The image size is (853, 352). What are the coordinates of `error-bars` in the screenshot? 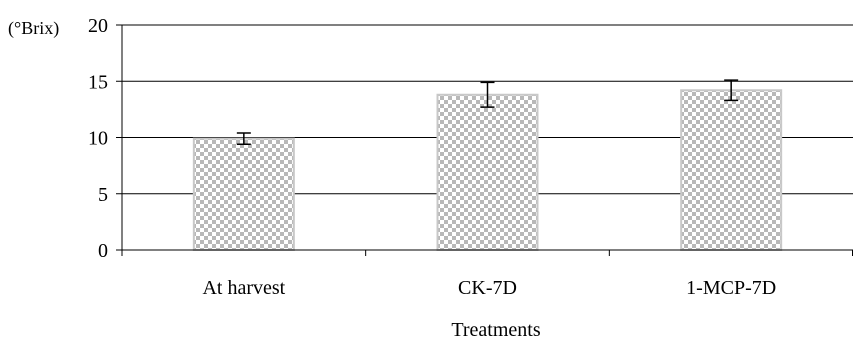 It's located at (487, 112).